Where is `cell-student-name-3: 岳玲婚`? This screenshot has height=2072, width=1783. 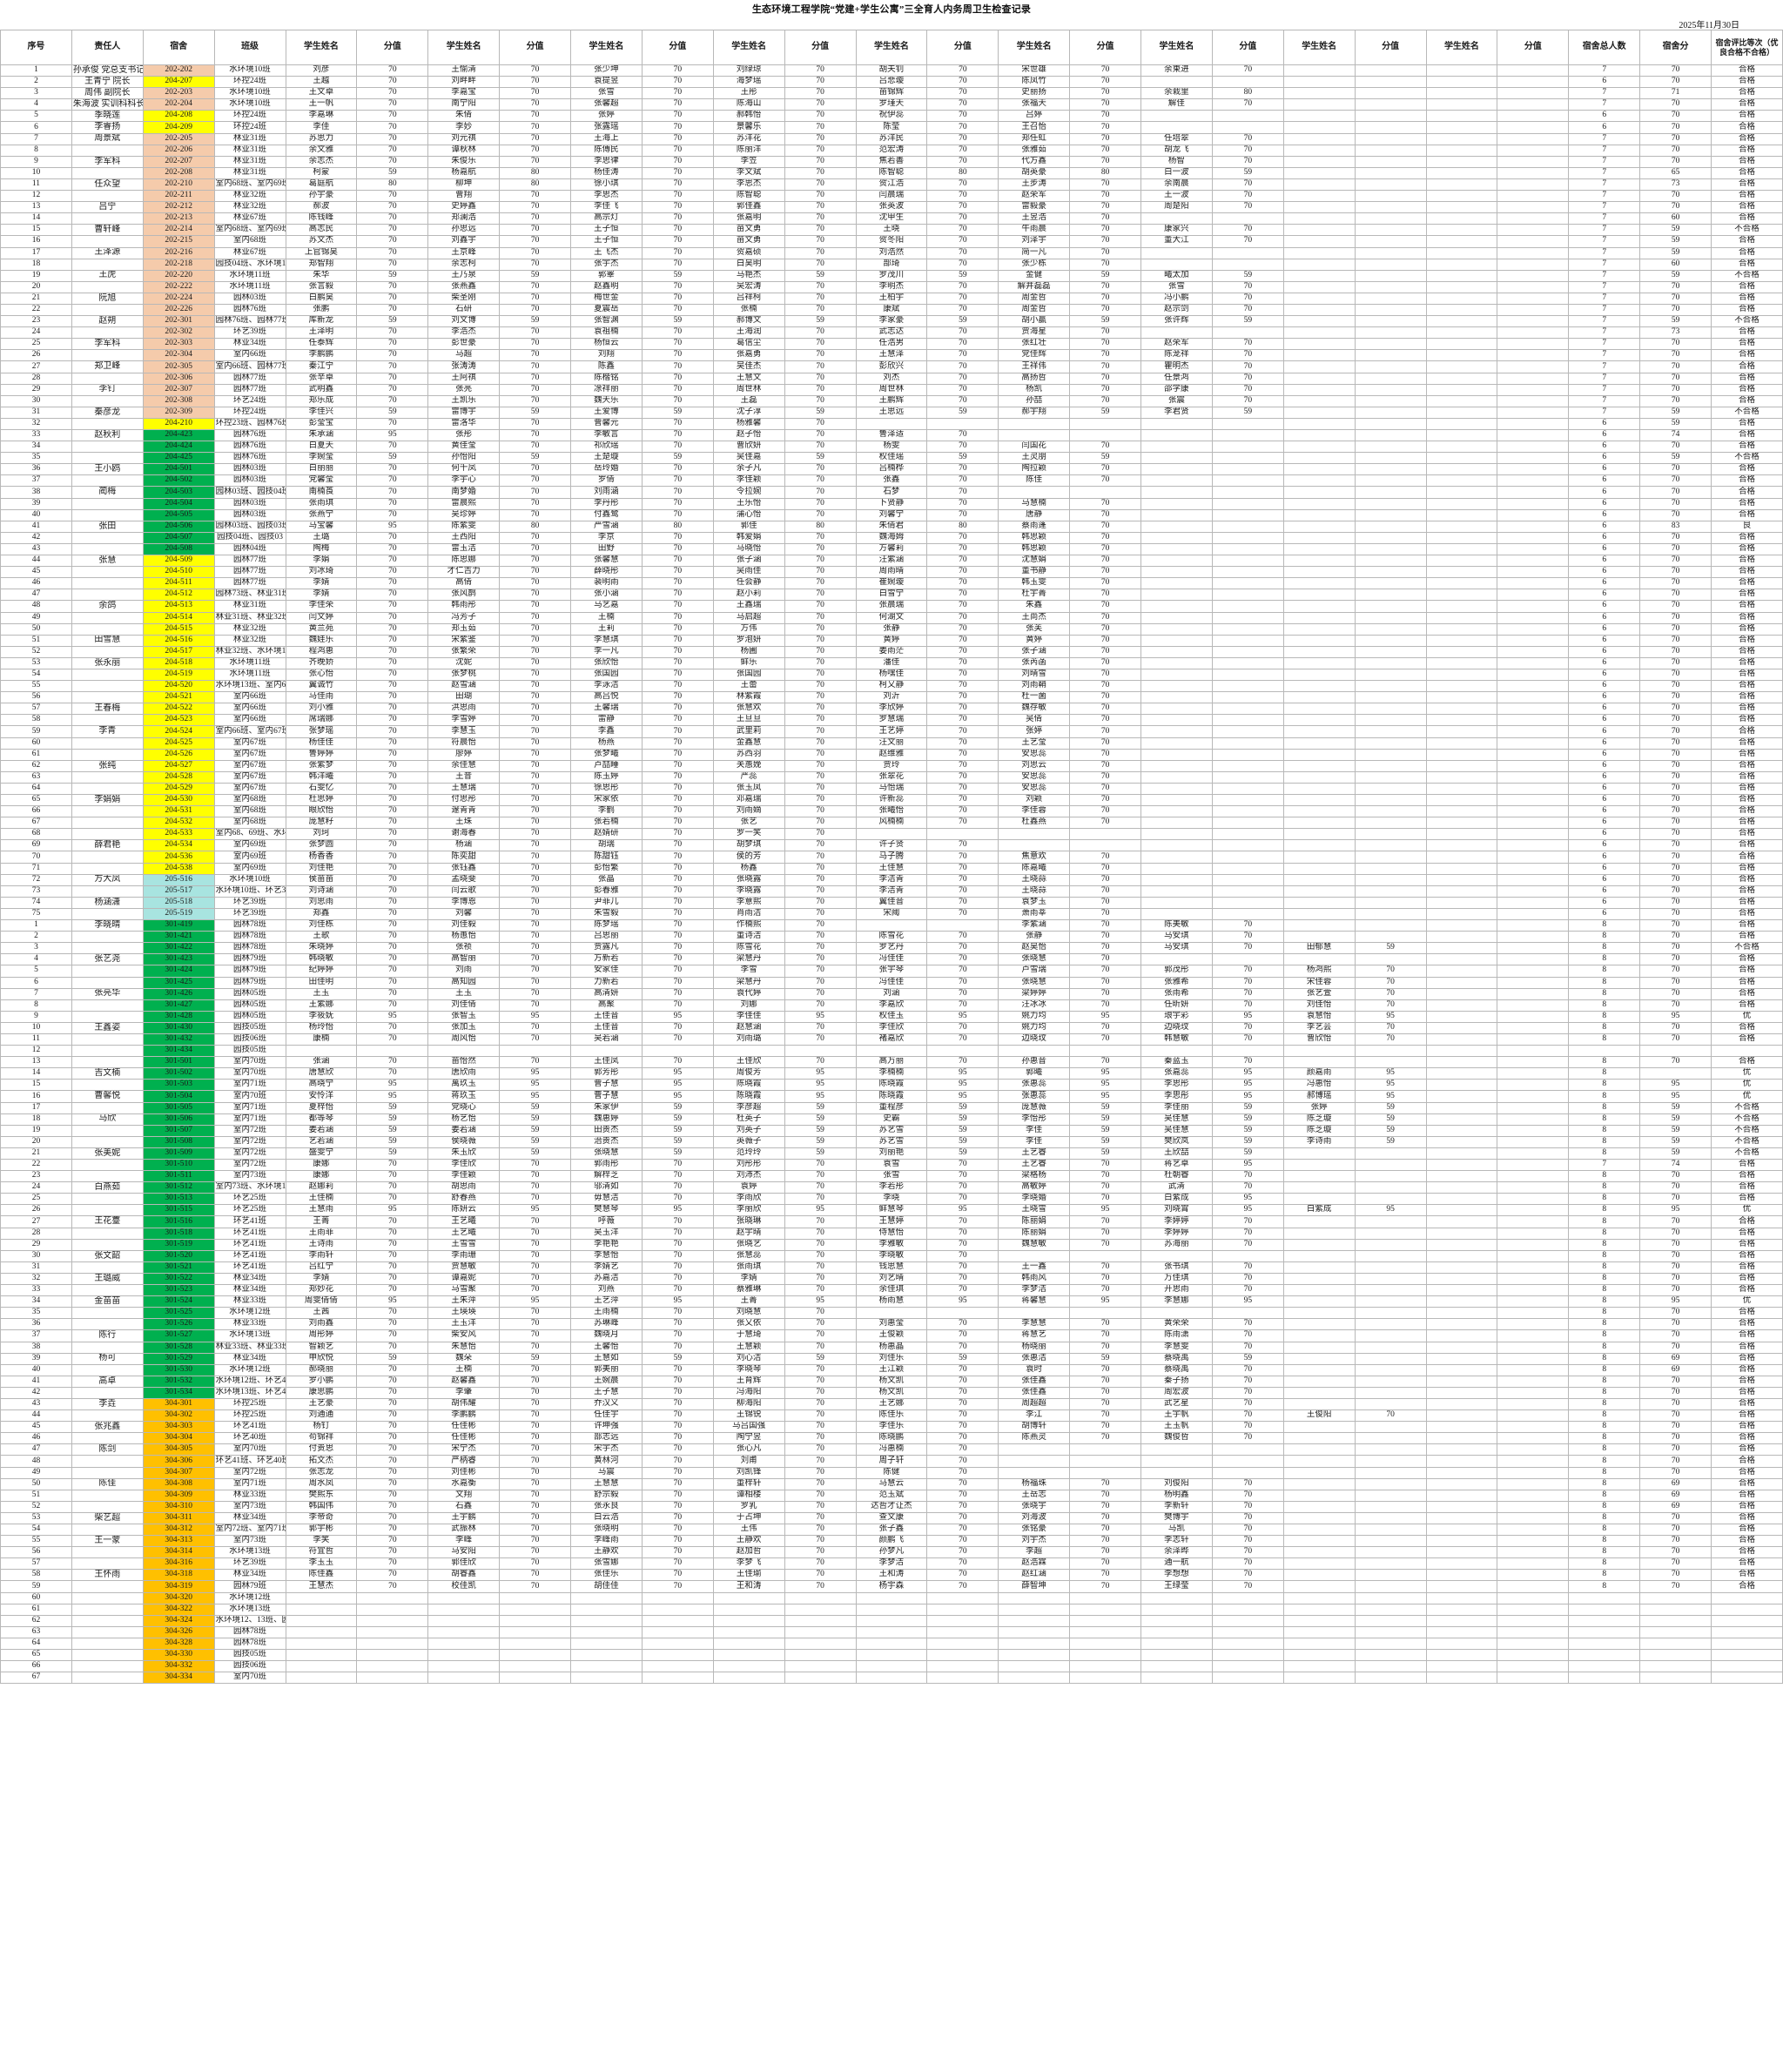
cell-student-name-3: 岳玲婚 is located at coordinates (606, 469).